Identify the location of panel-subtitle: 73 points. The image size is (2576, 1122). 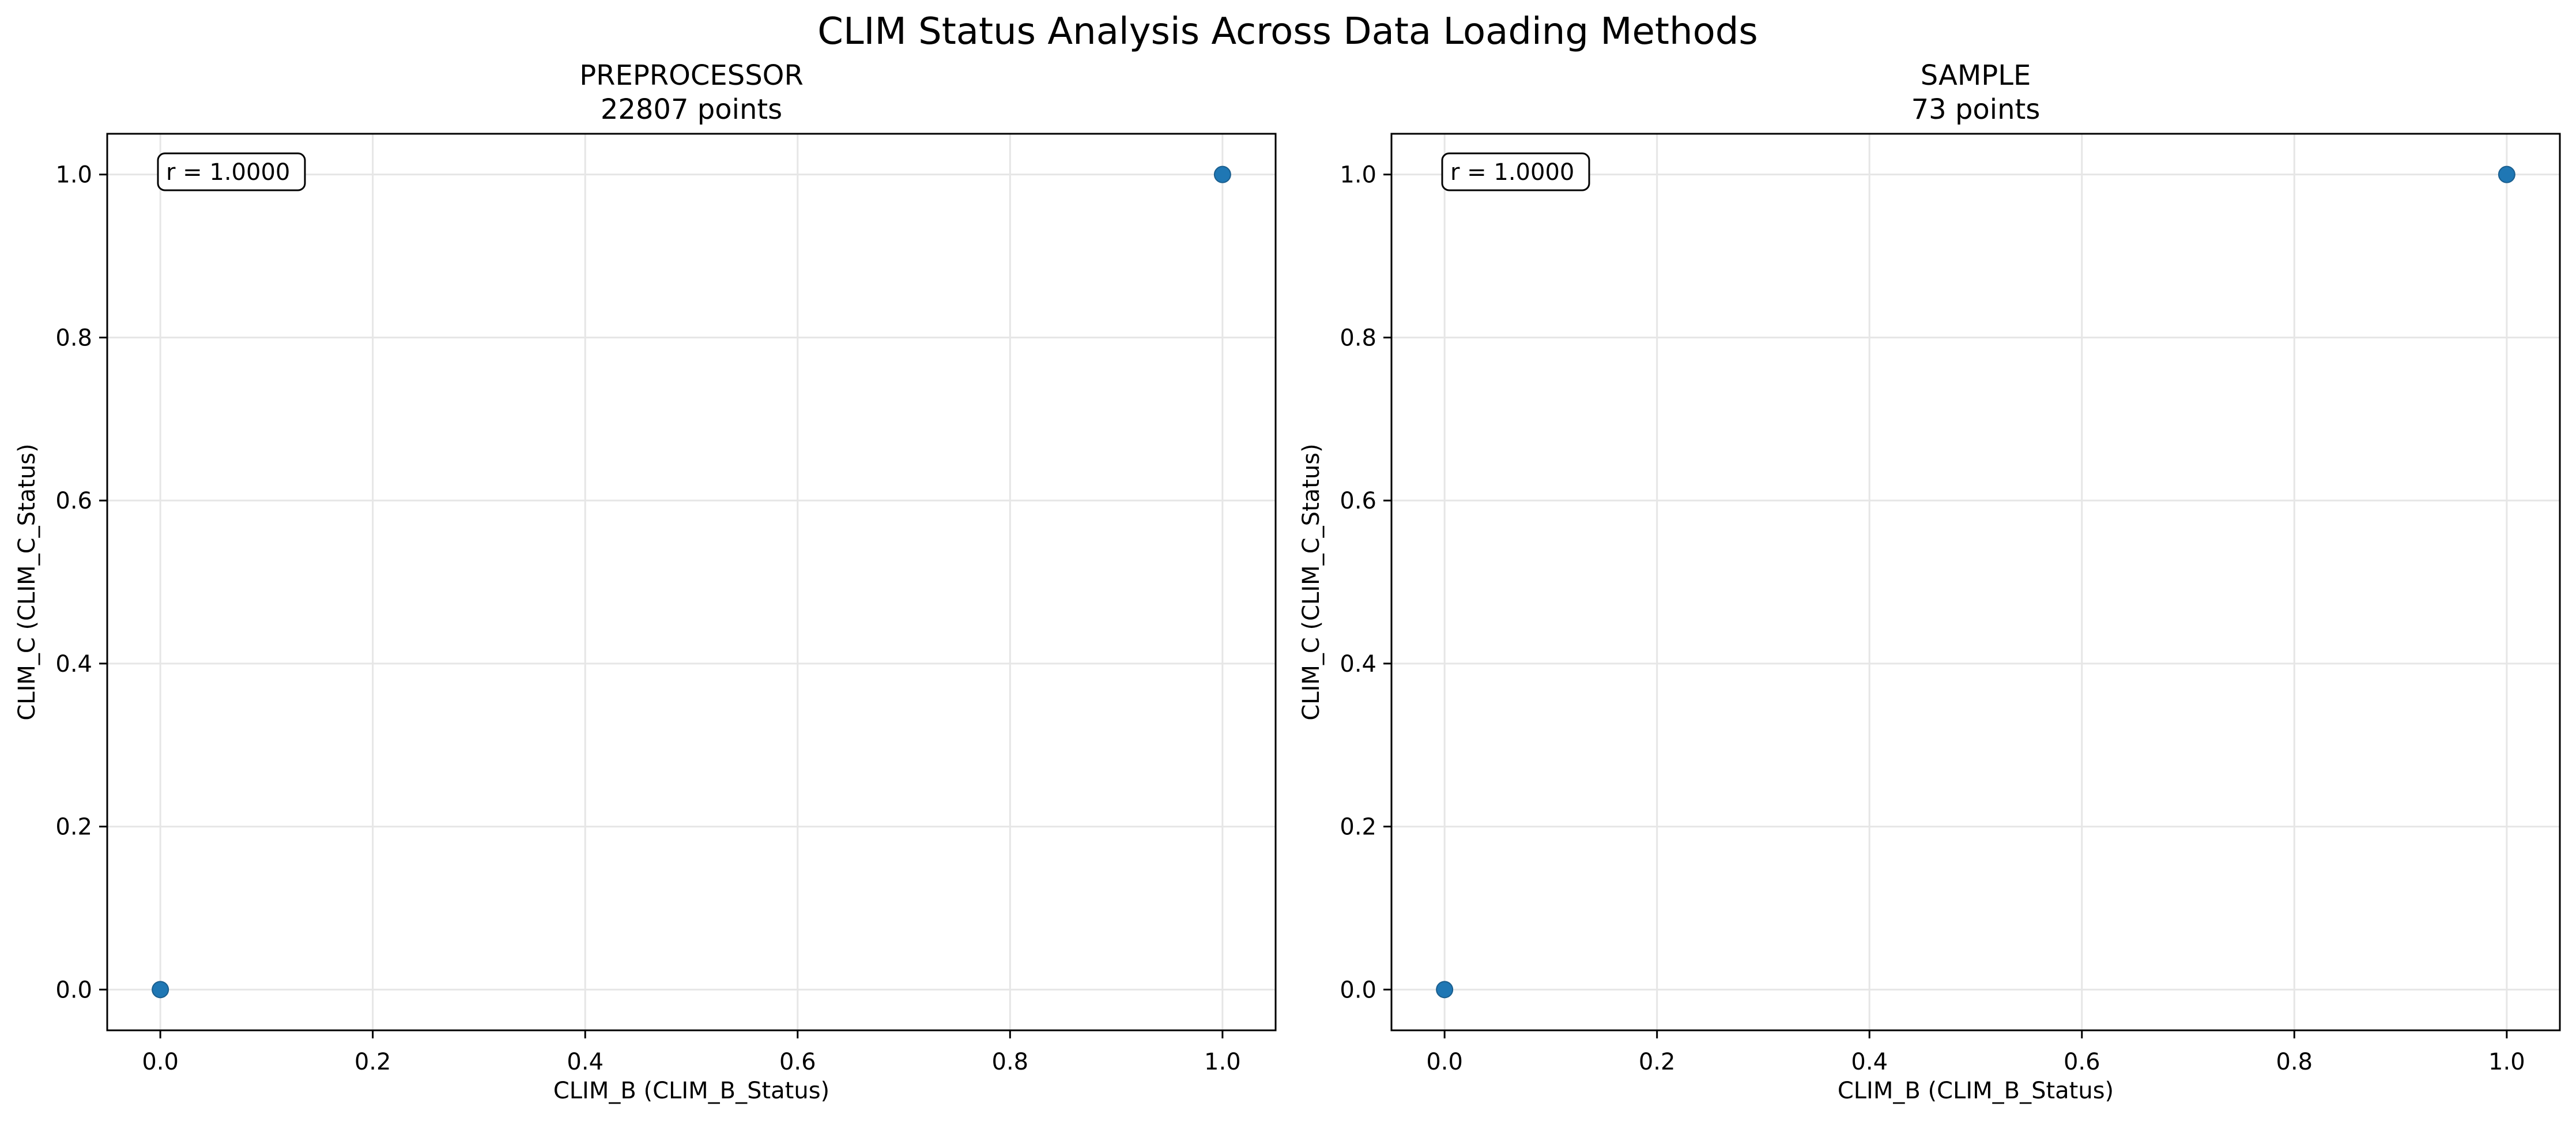
(1976, 109).